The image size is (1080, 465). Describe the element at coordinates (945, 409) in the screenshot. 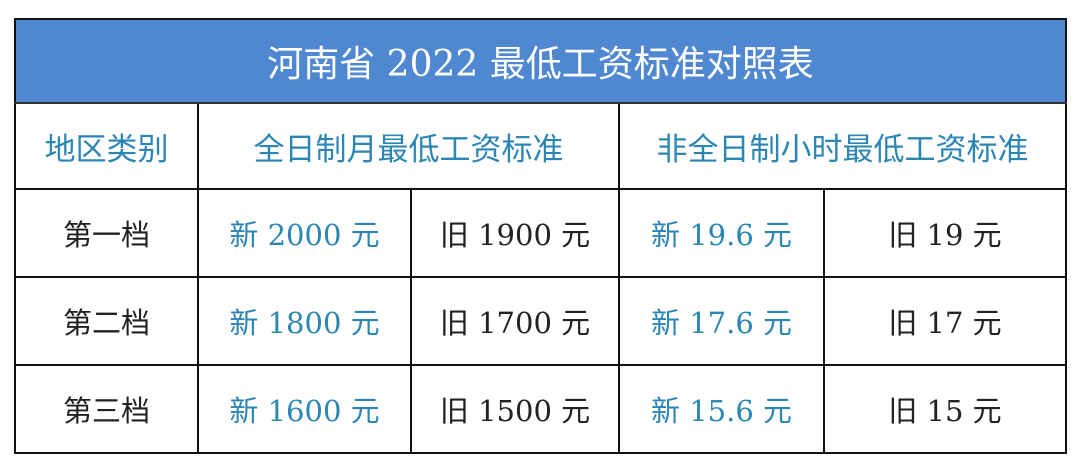

I see `hourly-old-cell: 旧 15 元` at that location.